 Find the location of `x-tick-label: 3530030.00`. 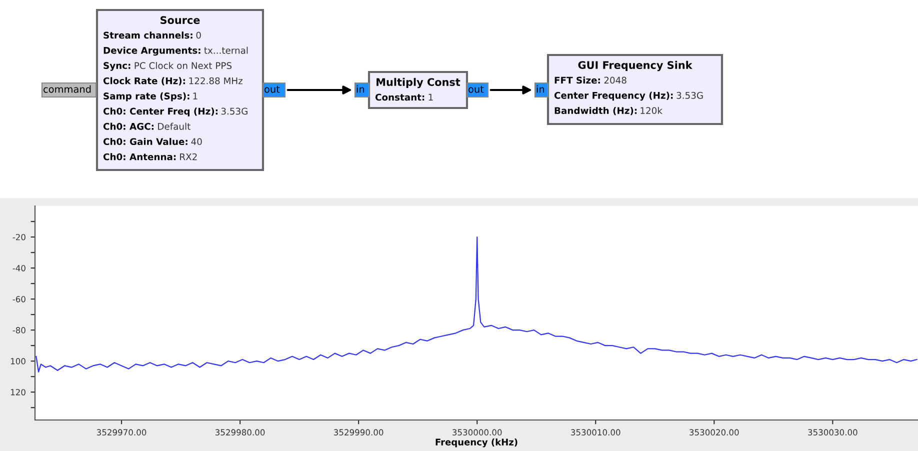

x-tick-label: 3530030.00 is located at coordinates (833, 432).